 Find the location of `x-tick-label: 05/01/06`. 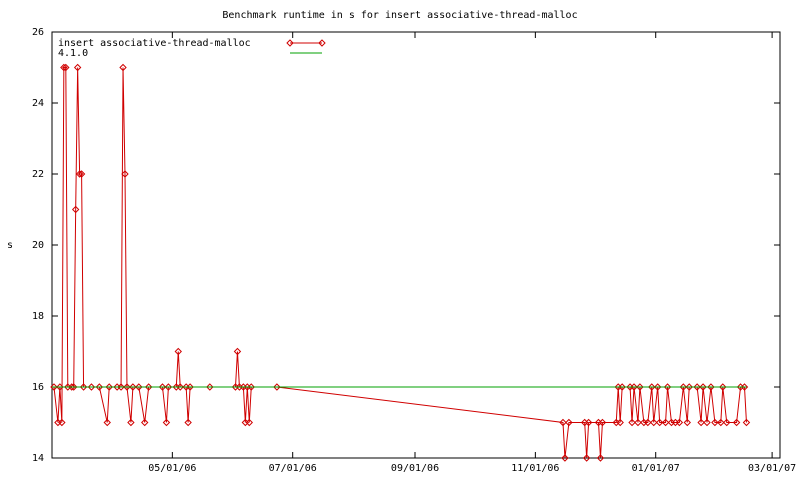

x-tick-label: 05/01/06 is located at coordinates (172, 468).